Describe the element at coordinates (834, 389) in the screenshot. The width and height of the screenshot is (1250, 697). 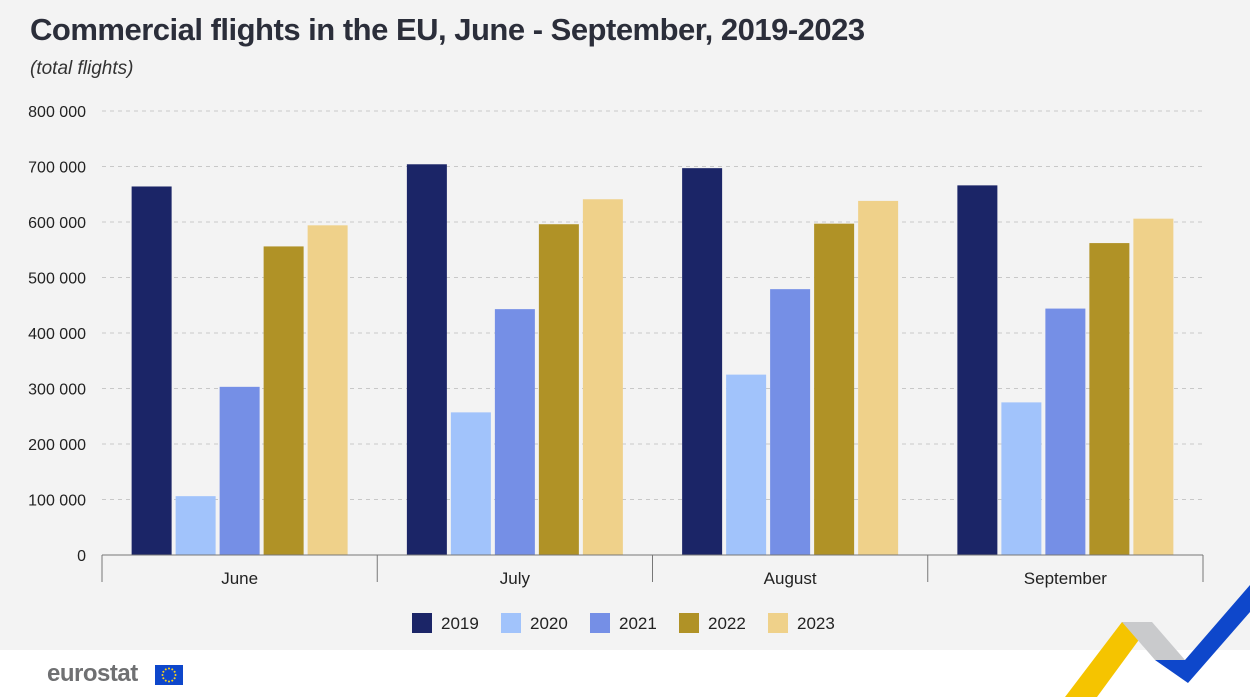
I see `bar-2022-august` at that location.